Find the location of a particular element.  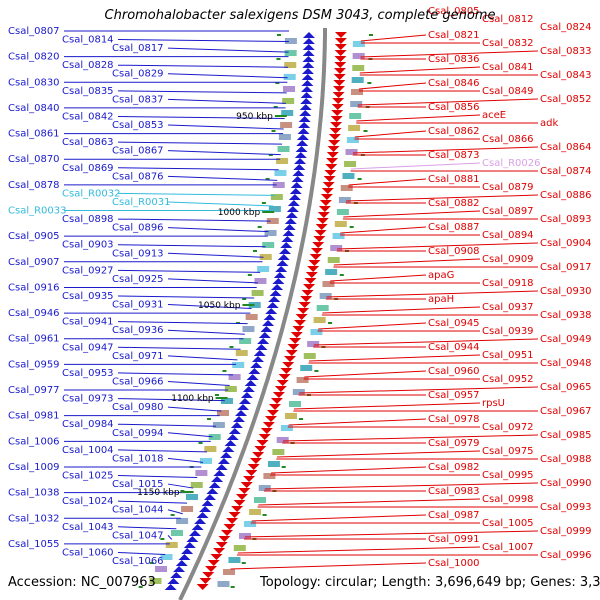

gene-label: Csal_0938 is located at coordinates (566, 315).